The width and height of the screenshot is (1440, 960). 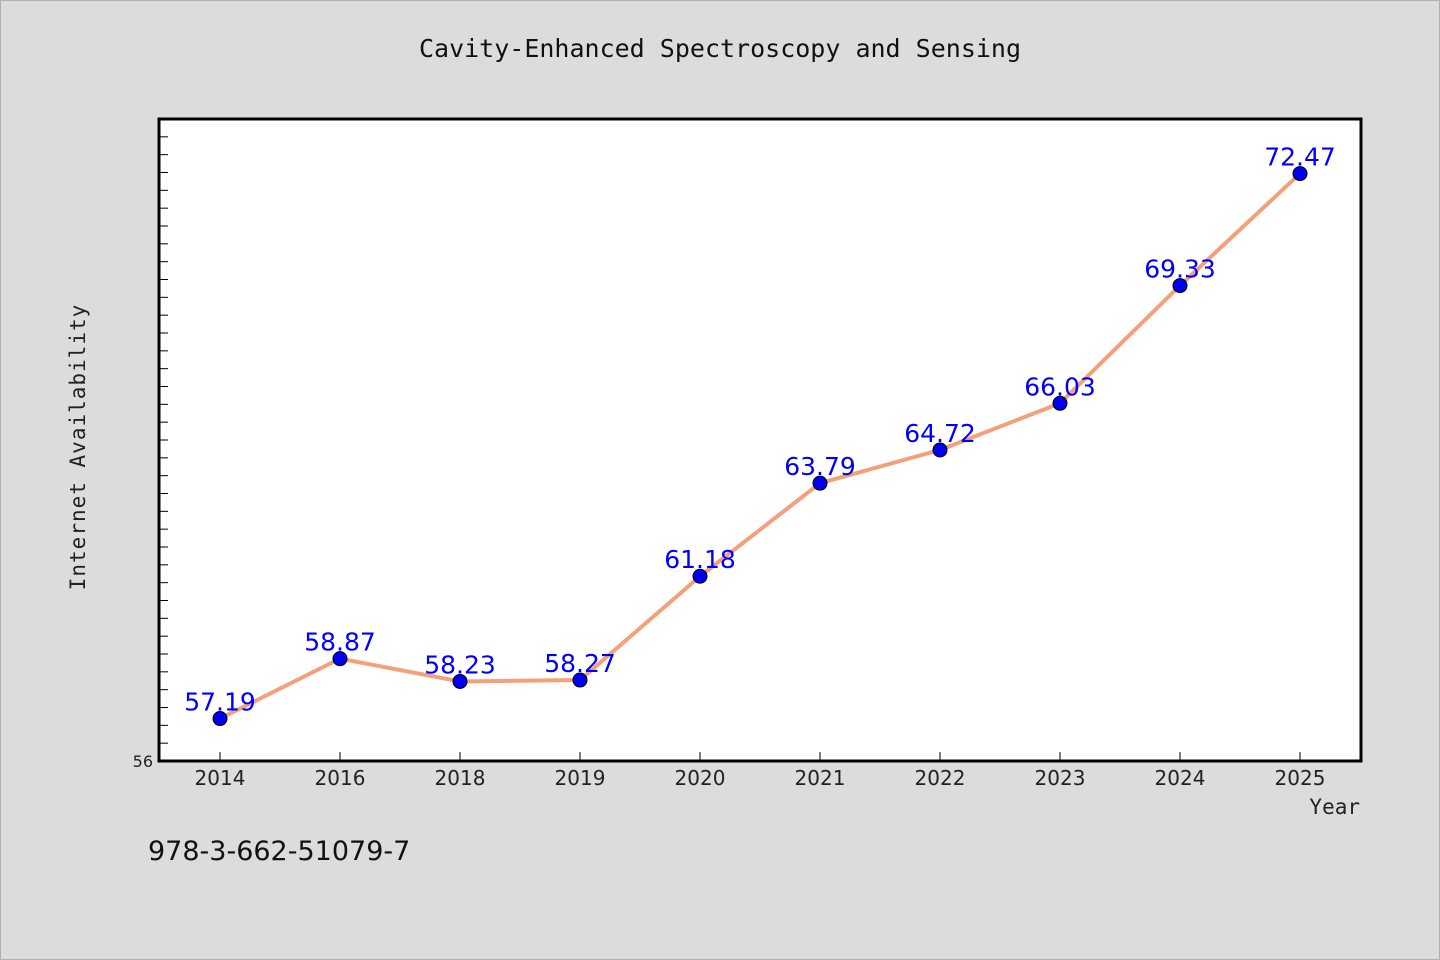 I want to click on x-tick-label: 2014, so click(x=220, y=778).